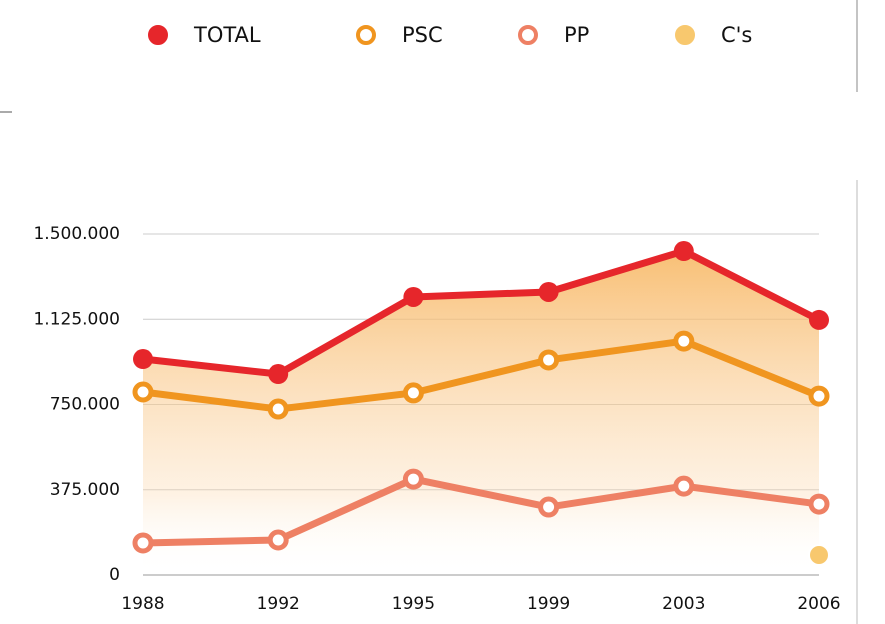 The image size is (885, 624). I want to click on y-tick-label: 375.000, so click(85, 490).